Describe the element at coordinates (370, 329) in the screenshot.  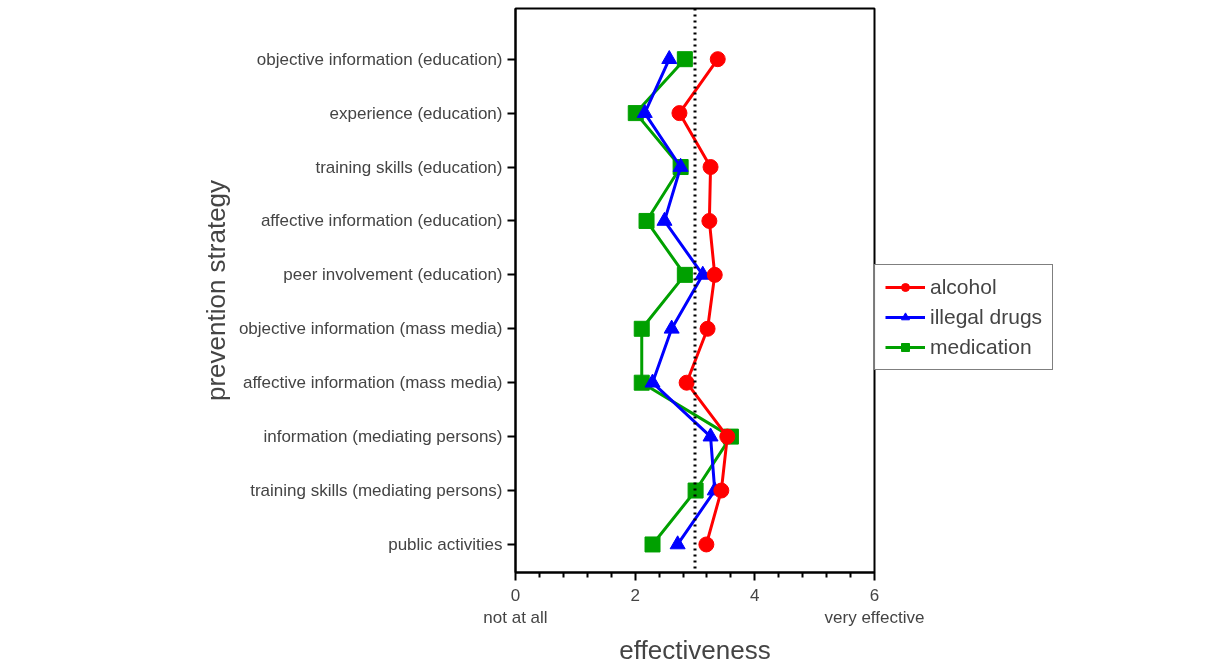
I see `y-tick-label: objective information (mass media)` at that location.